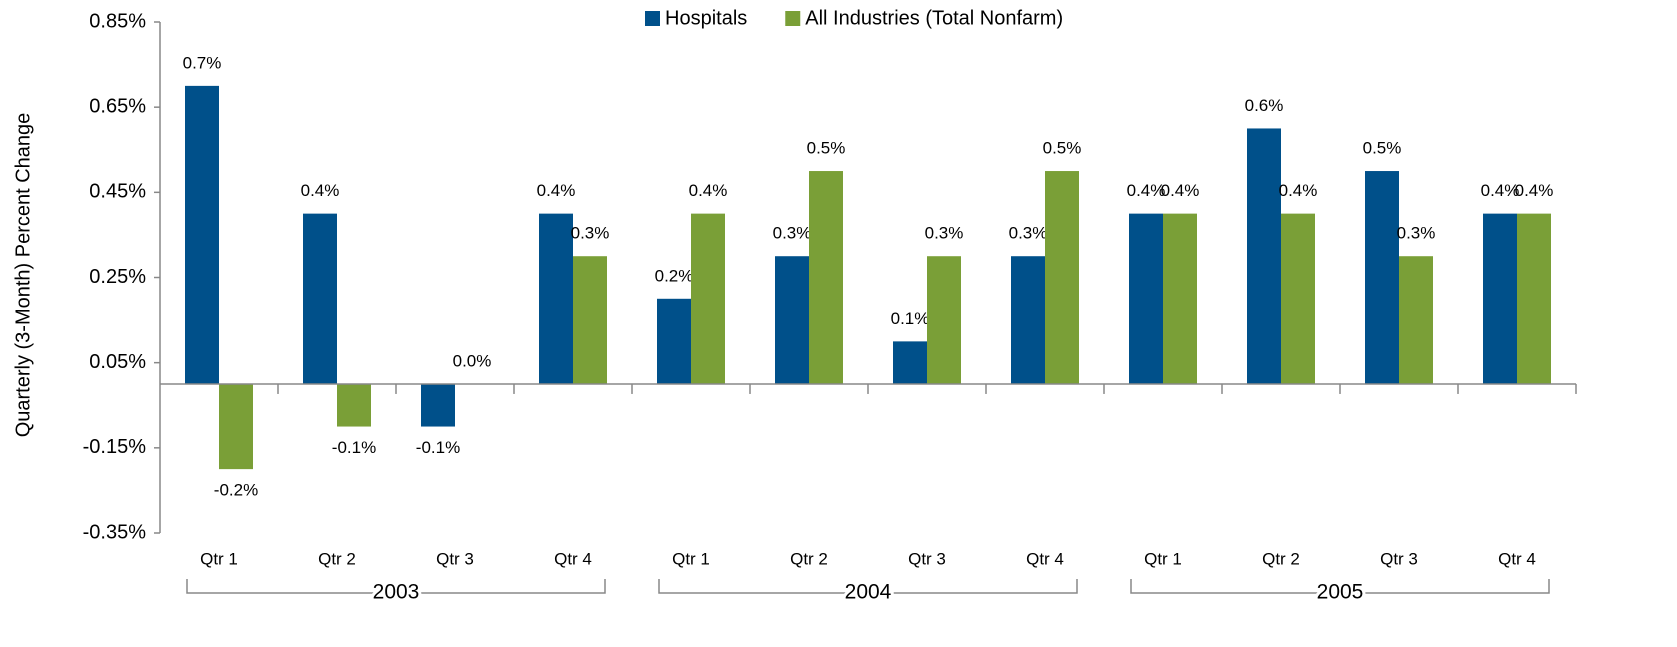  I want to click on legend-label: Hospitals, so click(706, 18).